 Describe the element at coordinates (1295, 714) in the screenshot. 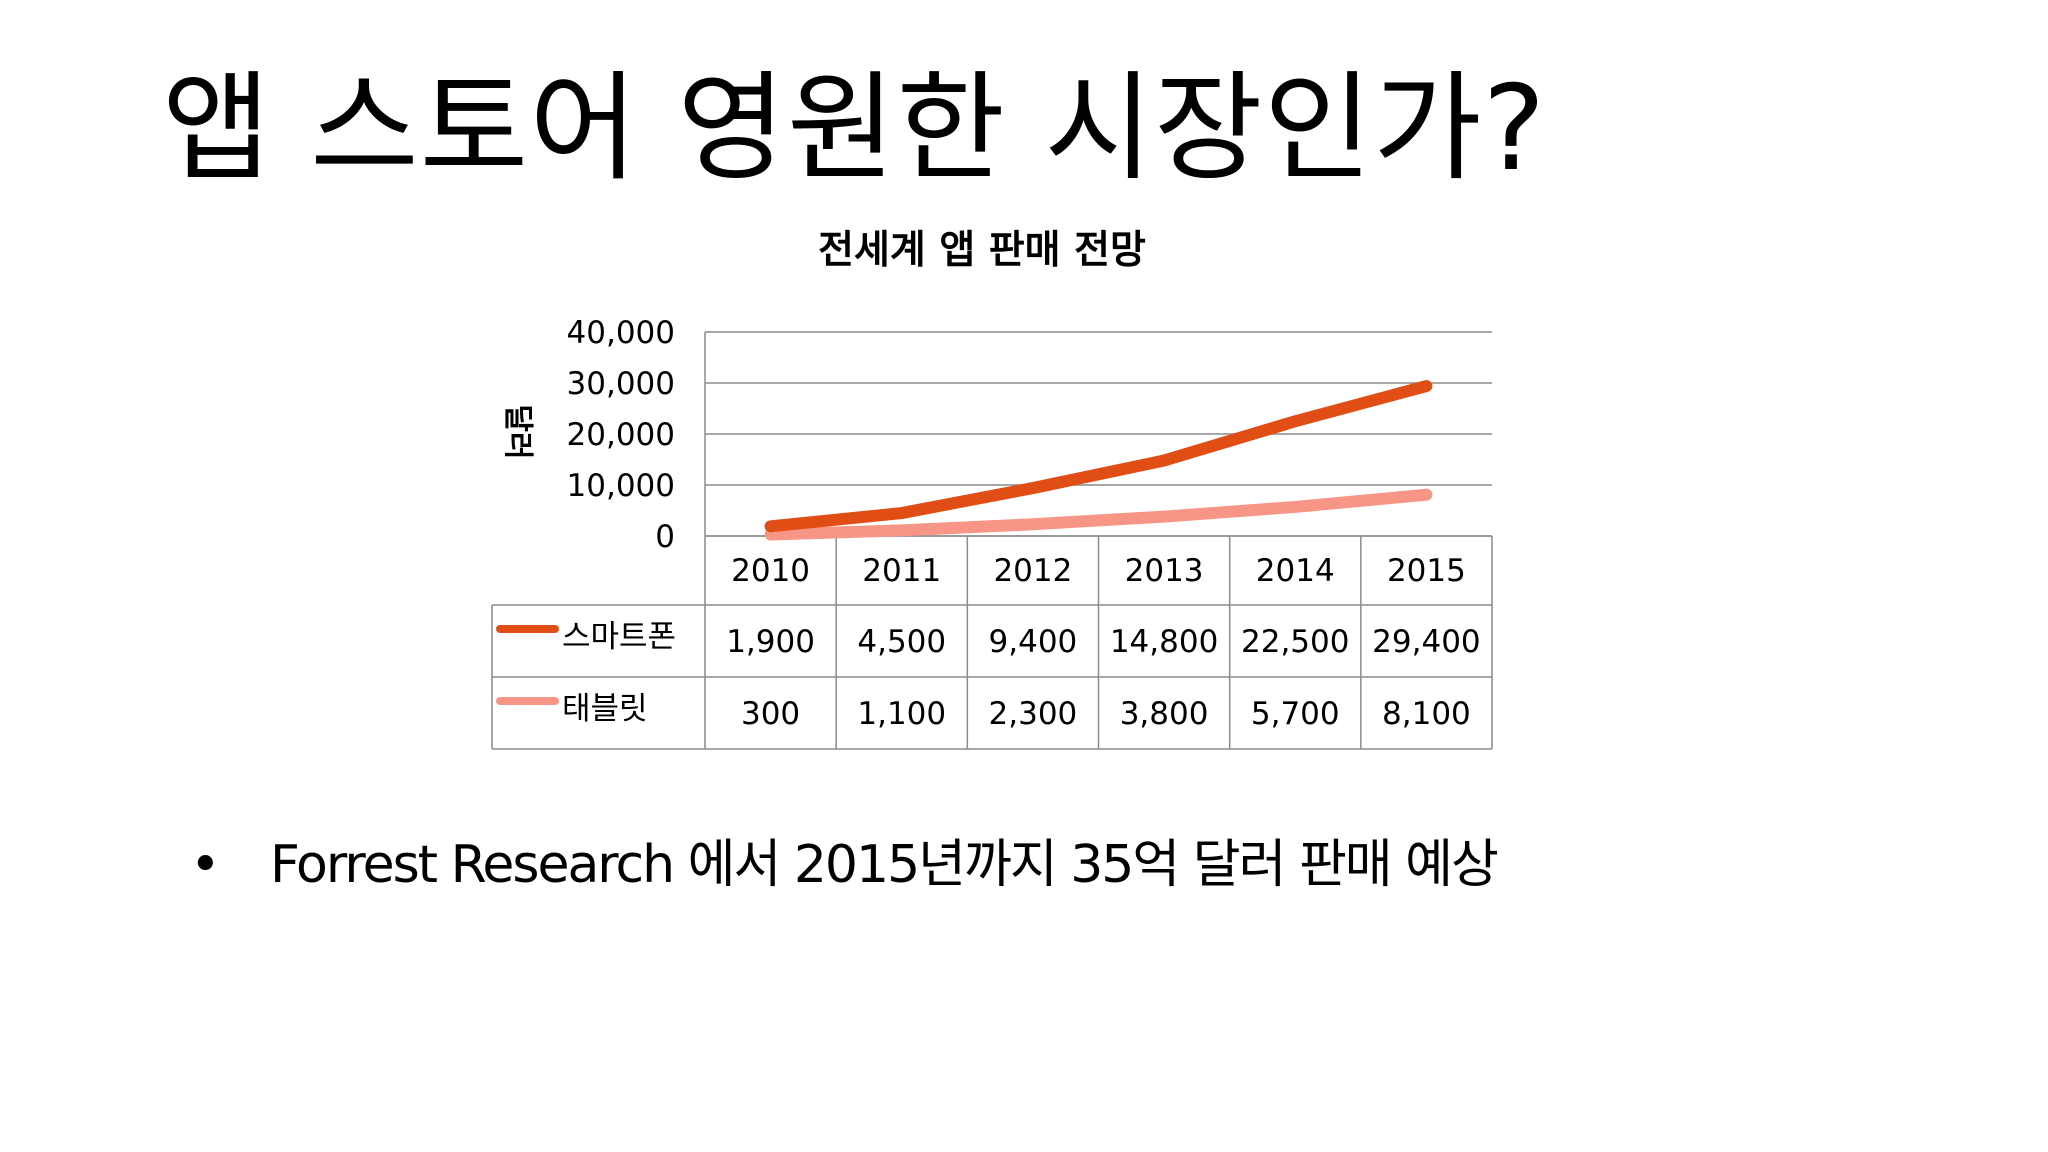

I see `data-label: 5,700` at that location.